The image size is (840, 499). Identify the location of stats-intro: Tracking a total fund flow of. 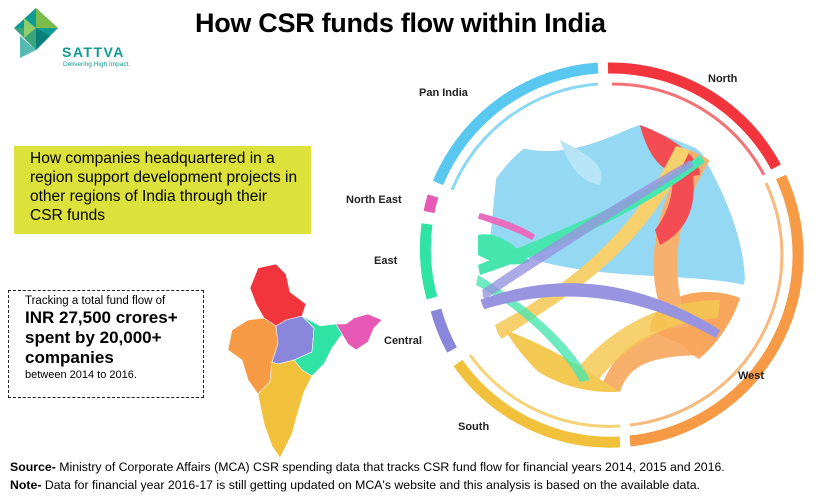
(95, 301).